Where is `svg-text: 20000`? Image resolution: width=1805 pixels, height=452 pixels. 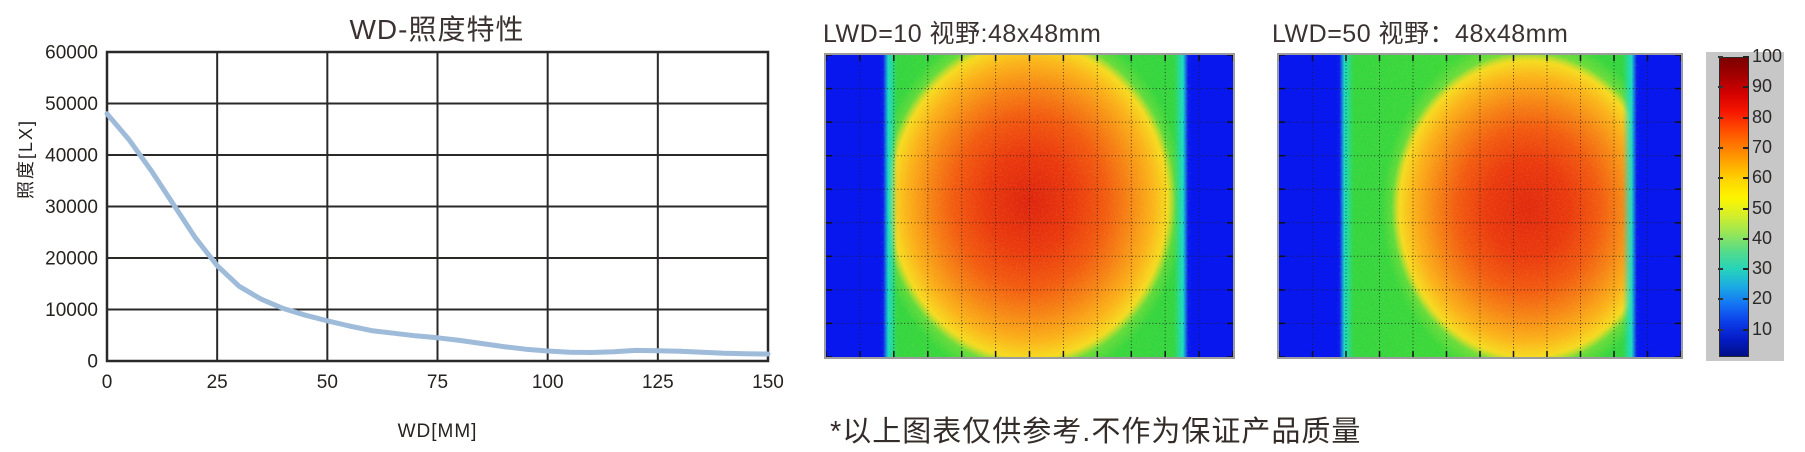
svg-text: 20000 is located at coordinates (71, 259).